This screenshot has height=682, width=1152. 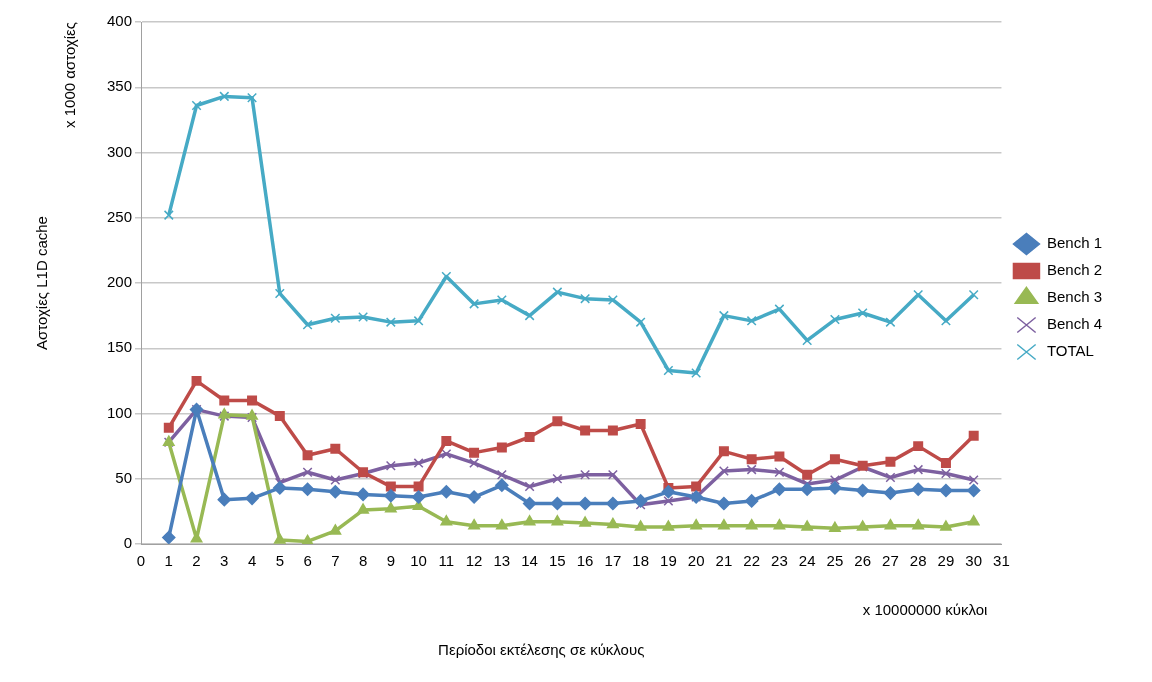 What do you see at coordinates (120, 216) in the screenshot?
I see `y-tick-label: 250` at bounding box center [120, 216].